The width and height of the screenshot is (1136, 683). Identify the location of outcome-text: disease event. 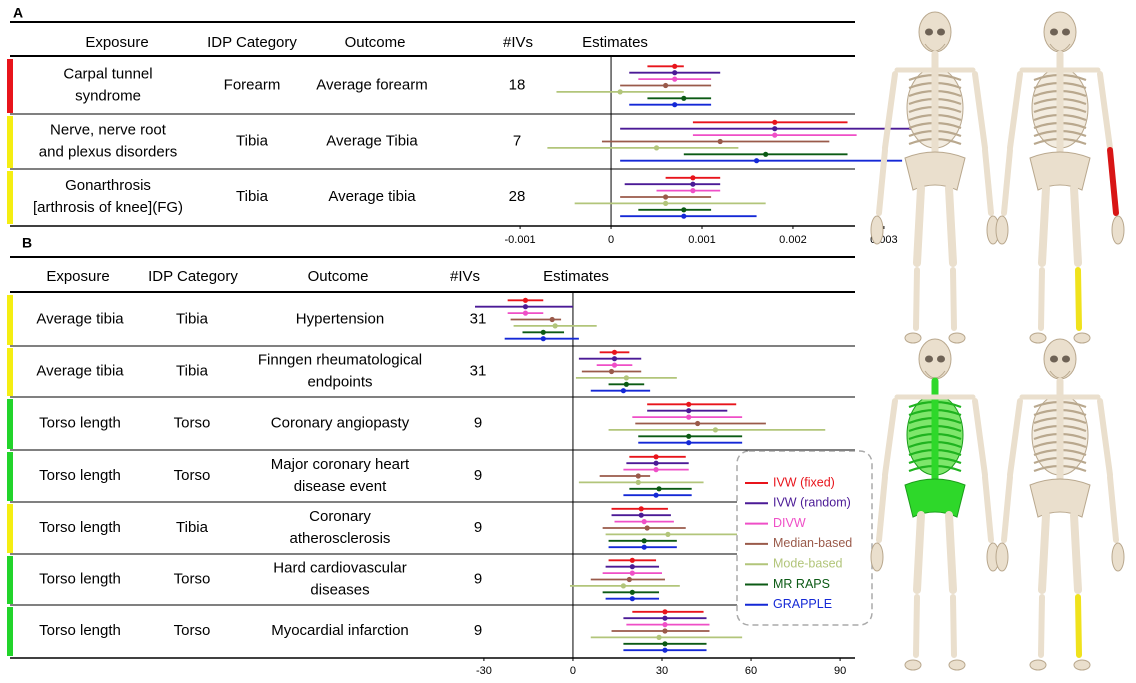
(340, 486).